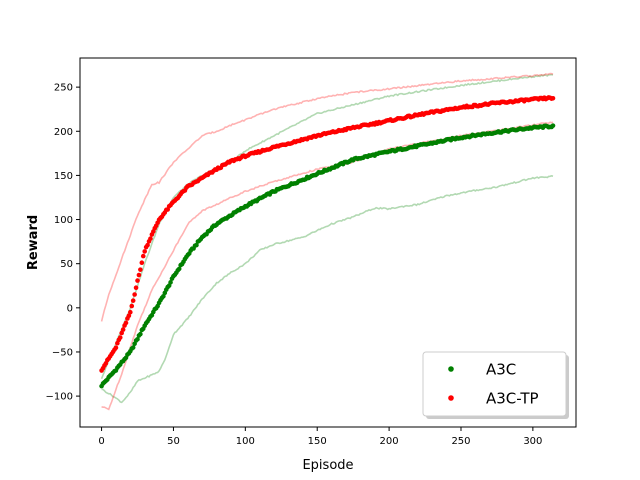 The width and height of the screenshot is (640, 480). What do you see at coordinates (63, 220) in the screenshot?
I see `y-tick-label: 100` at bounding box center [63, 220].